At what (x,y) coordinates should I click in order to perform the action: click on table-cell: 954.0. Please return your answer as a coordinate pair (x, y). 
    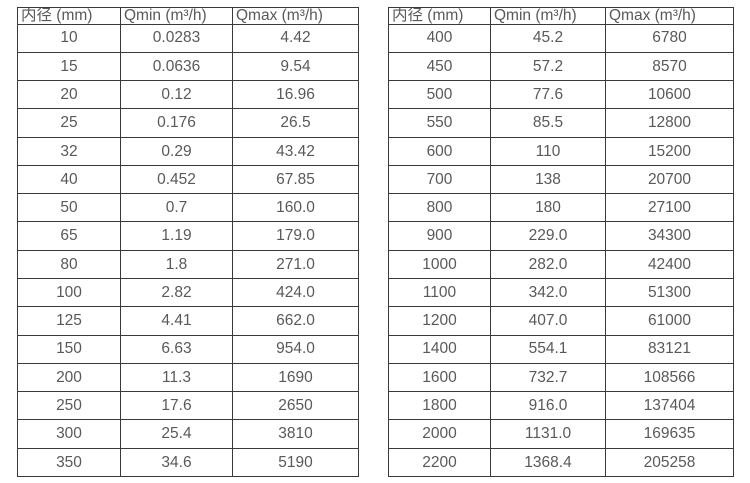
    Looking at the image, I should click on (295, 349).